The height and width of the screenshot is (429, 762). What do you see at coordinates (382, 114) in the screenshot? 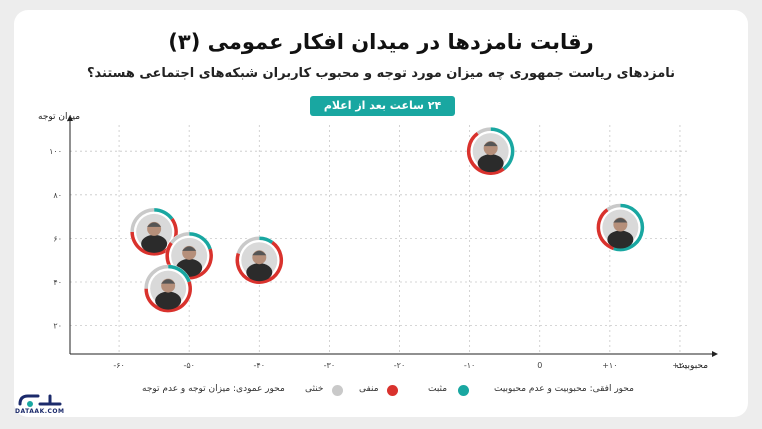
I see `time-badge: ۲۴ ساعت بعد از اعلام اسامی` at bounding box center [382, 114].